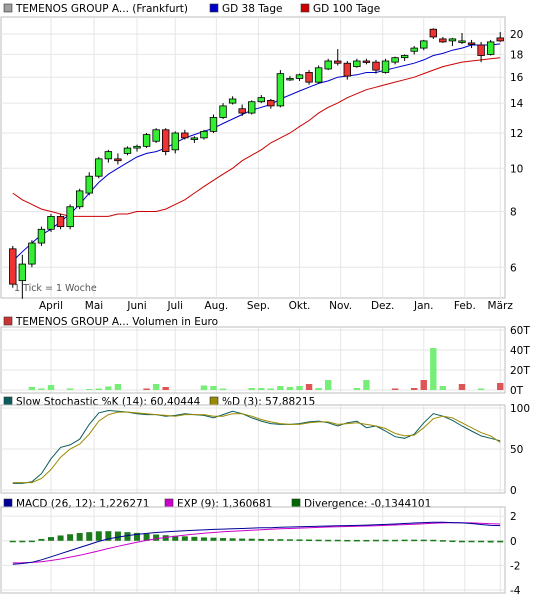  Describe the element at coordinates (367, 504) in the screenshot. I see `macd-legend-label-2: Divergence: -0,1344101` at that location.